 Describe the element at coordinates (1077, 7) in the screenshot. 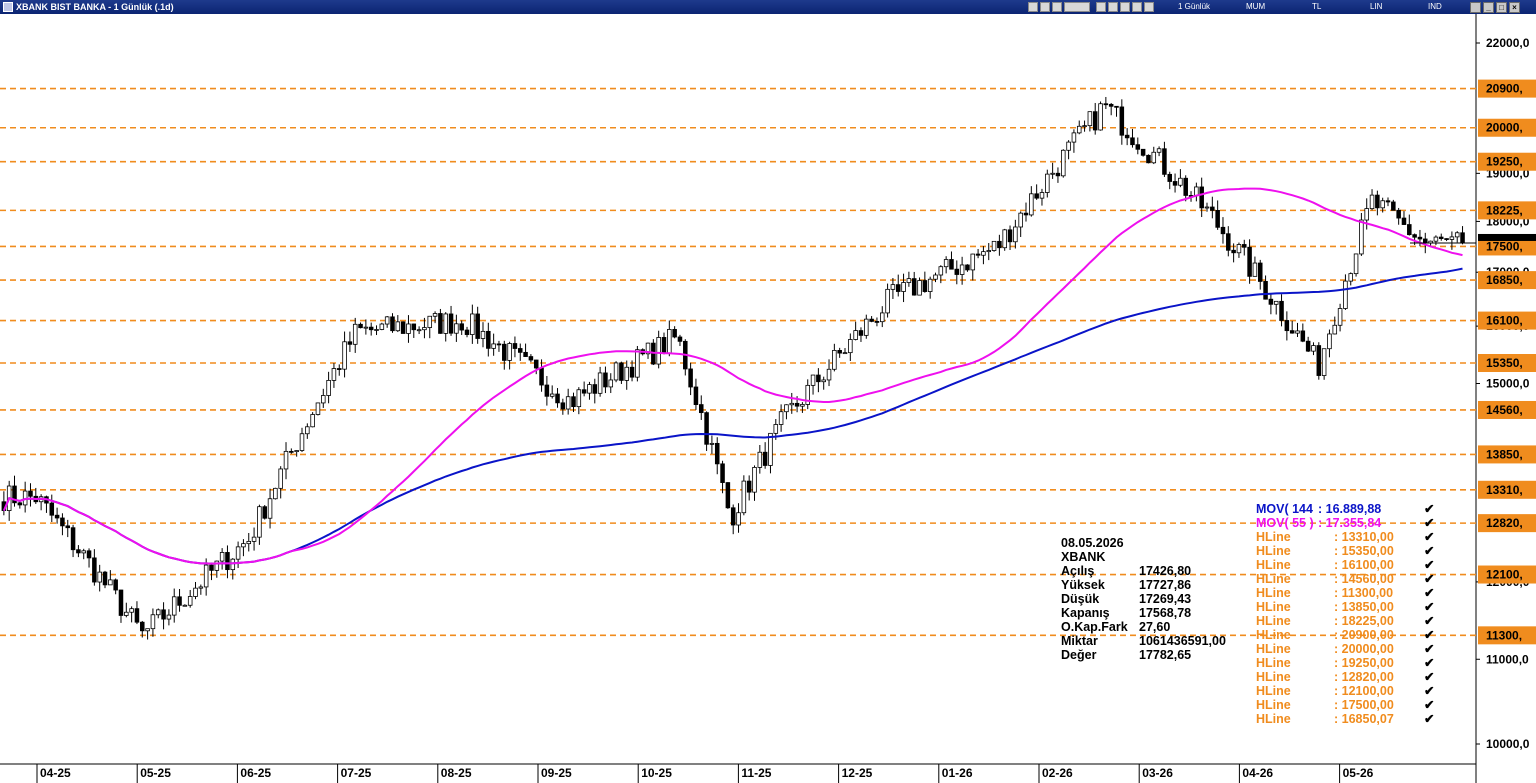

I see `period-selector-icon` at that location.